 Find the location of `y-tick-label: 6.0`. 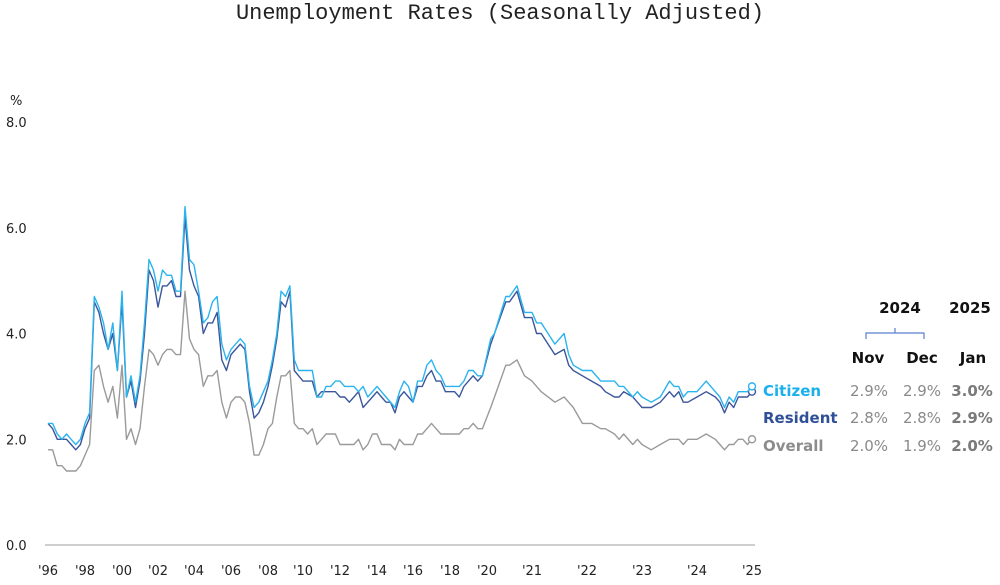

y-tick-label: 6.0 is located at coordinates (16, 229).